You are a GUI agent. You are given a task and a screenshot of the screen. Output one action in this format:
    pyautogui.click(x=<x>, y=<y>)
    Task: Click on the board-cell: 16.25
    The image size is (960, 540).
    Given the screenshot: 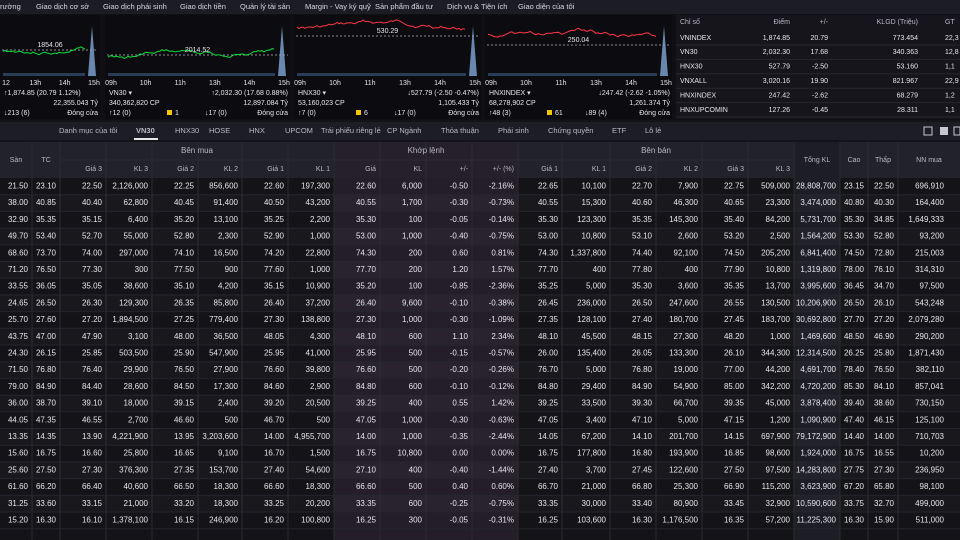 What is the action you would take?
    pyautogui.click(x=548, y=519)
    